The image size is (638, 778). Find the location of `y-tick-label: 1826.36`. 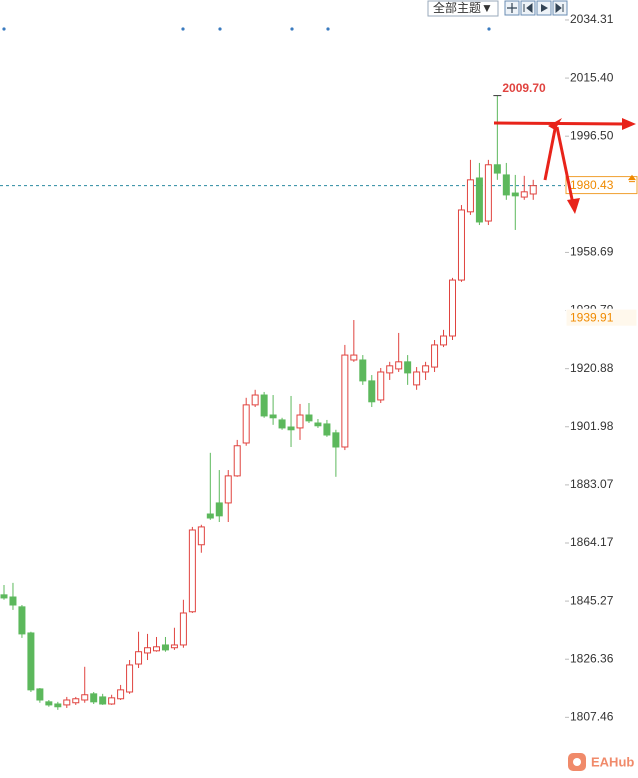

y-tick-label: 1826.36 is located at coordinates (592, 658).